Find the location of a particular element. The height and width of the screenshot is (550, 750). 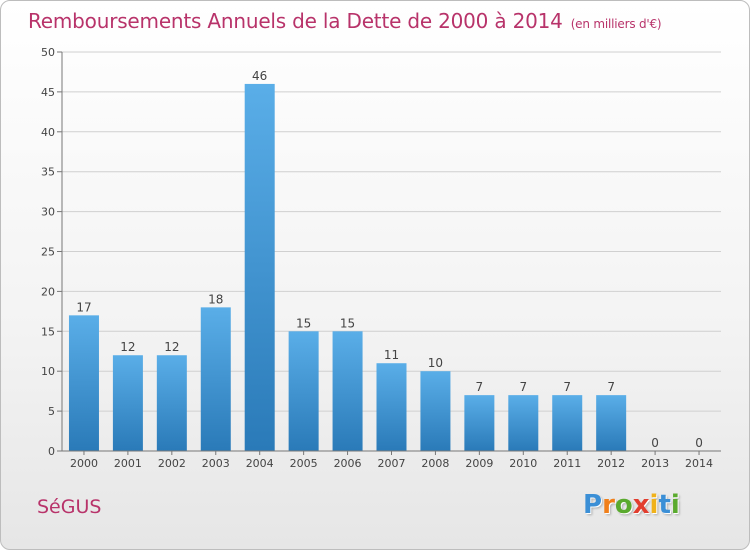

y-tick-label-50: 50 is located at coordinates (48, 52).